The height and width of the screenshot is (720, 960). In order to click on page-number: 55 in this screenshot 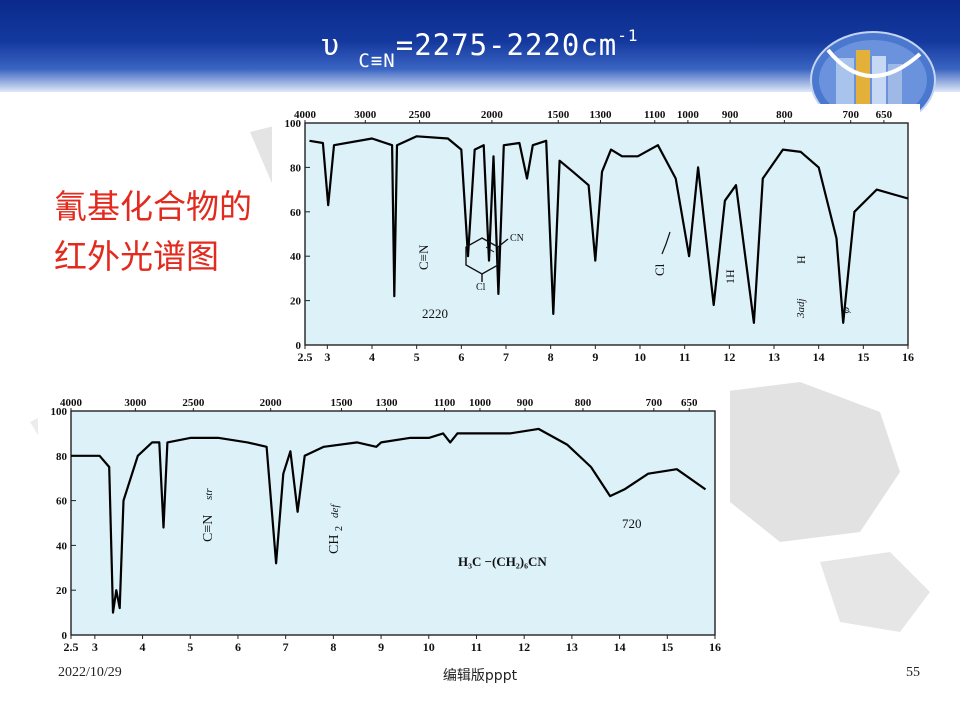, I will do `click(913, 672)`.